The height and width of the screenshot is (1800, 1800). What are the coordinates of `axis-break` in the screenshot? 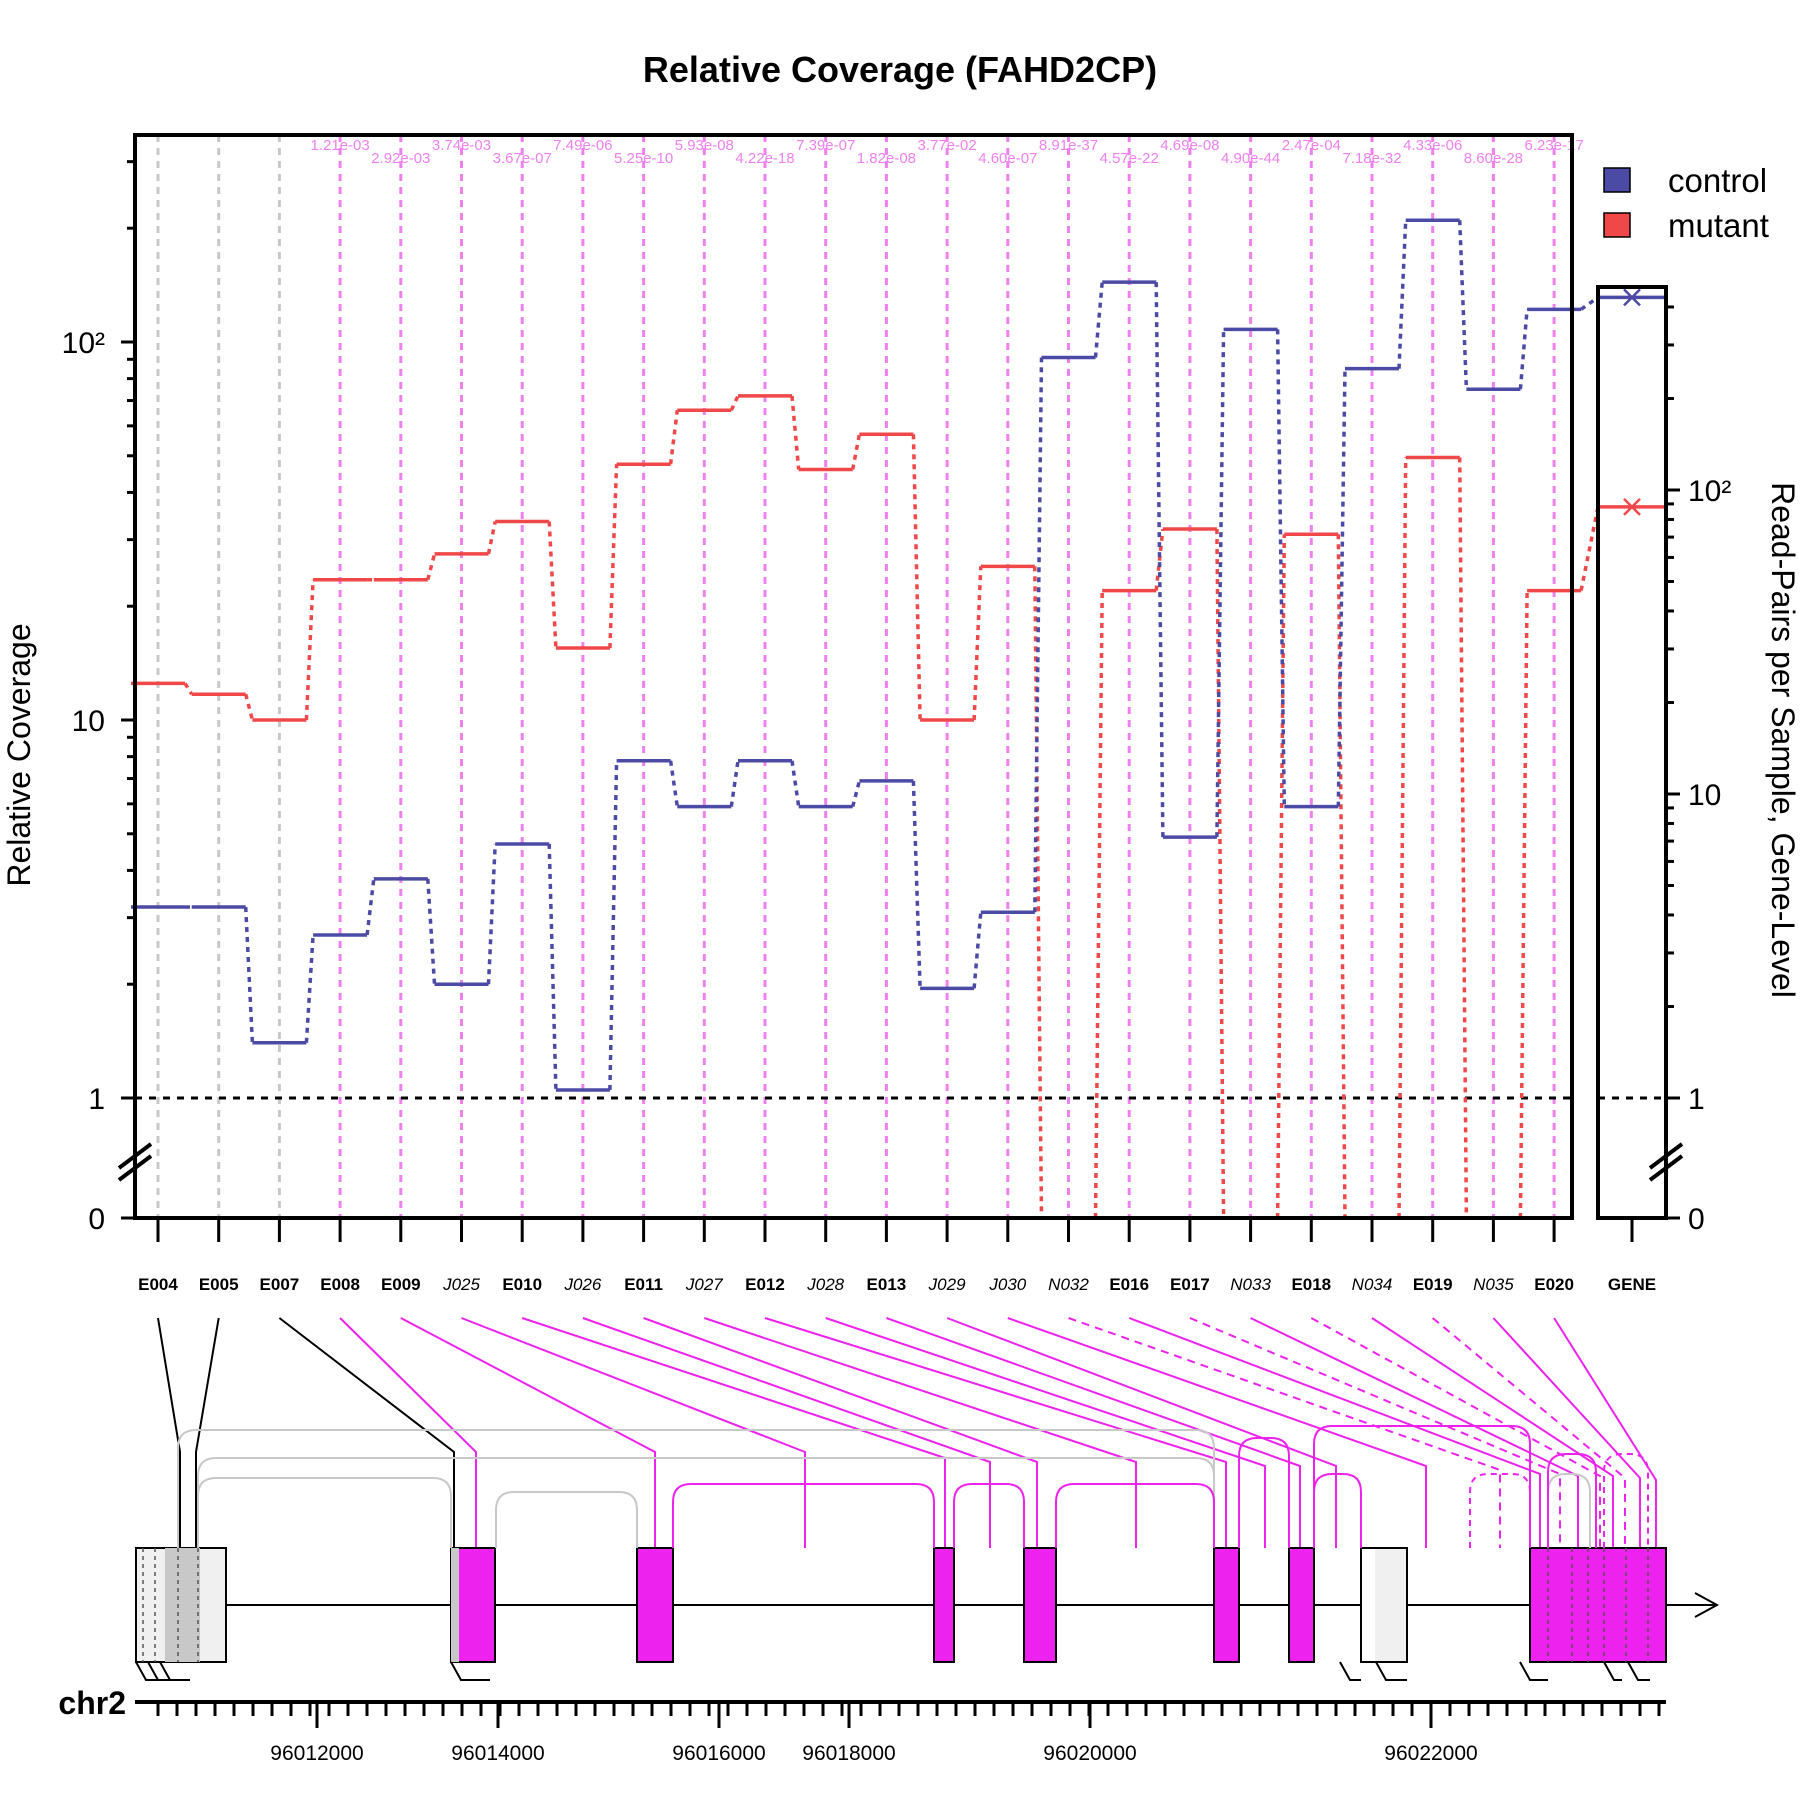 It's located at (1666, 1156).